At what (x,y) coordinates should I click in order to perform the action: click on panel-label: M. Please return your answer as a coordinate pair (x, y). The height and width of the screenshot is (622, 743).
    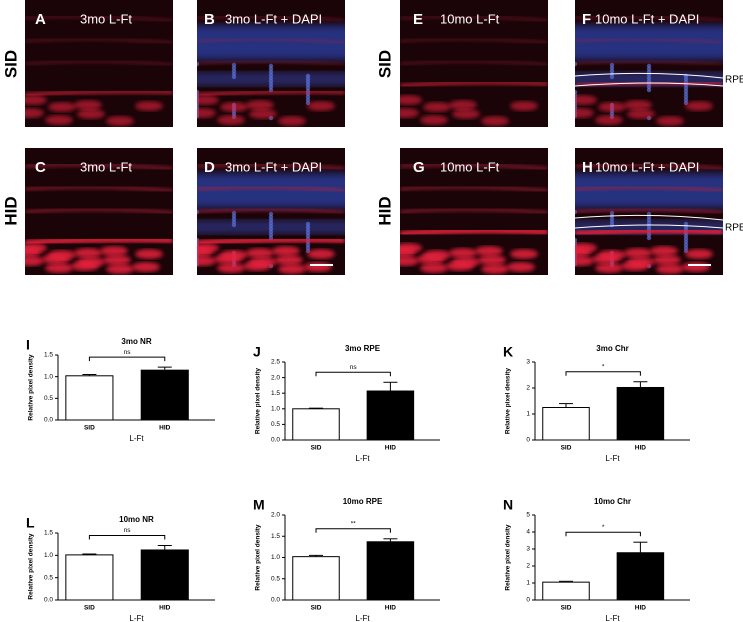
    Looking at the image, I should click on (259, 505).